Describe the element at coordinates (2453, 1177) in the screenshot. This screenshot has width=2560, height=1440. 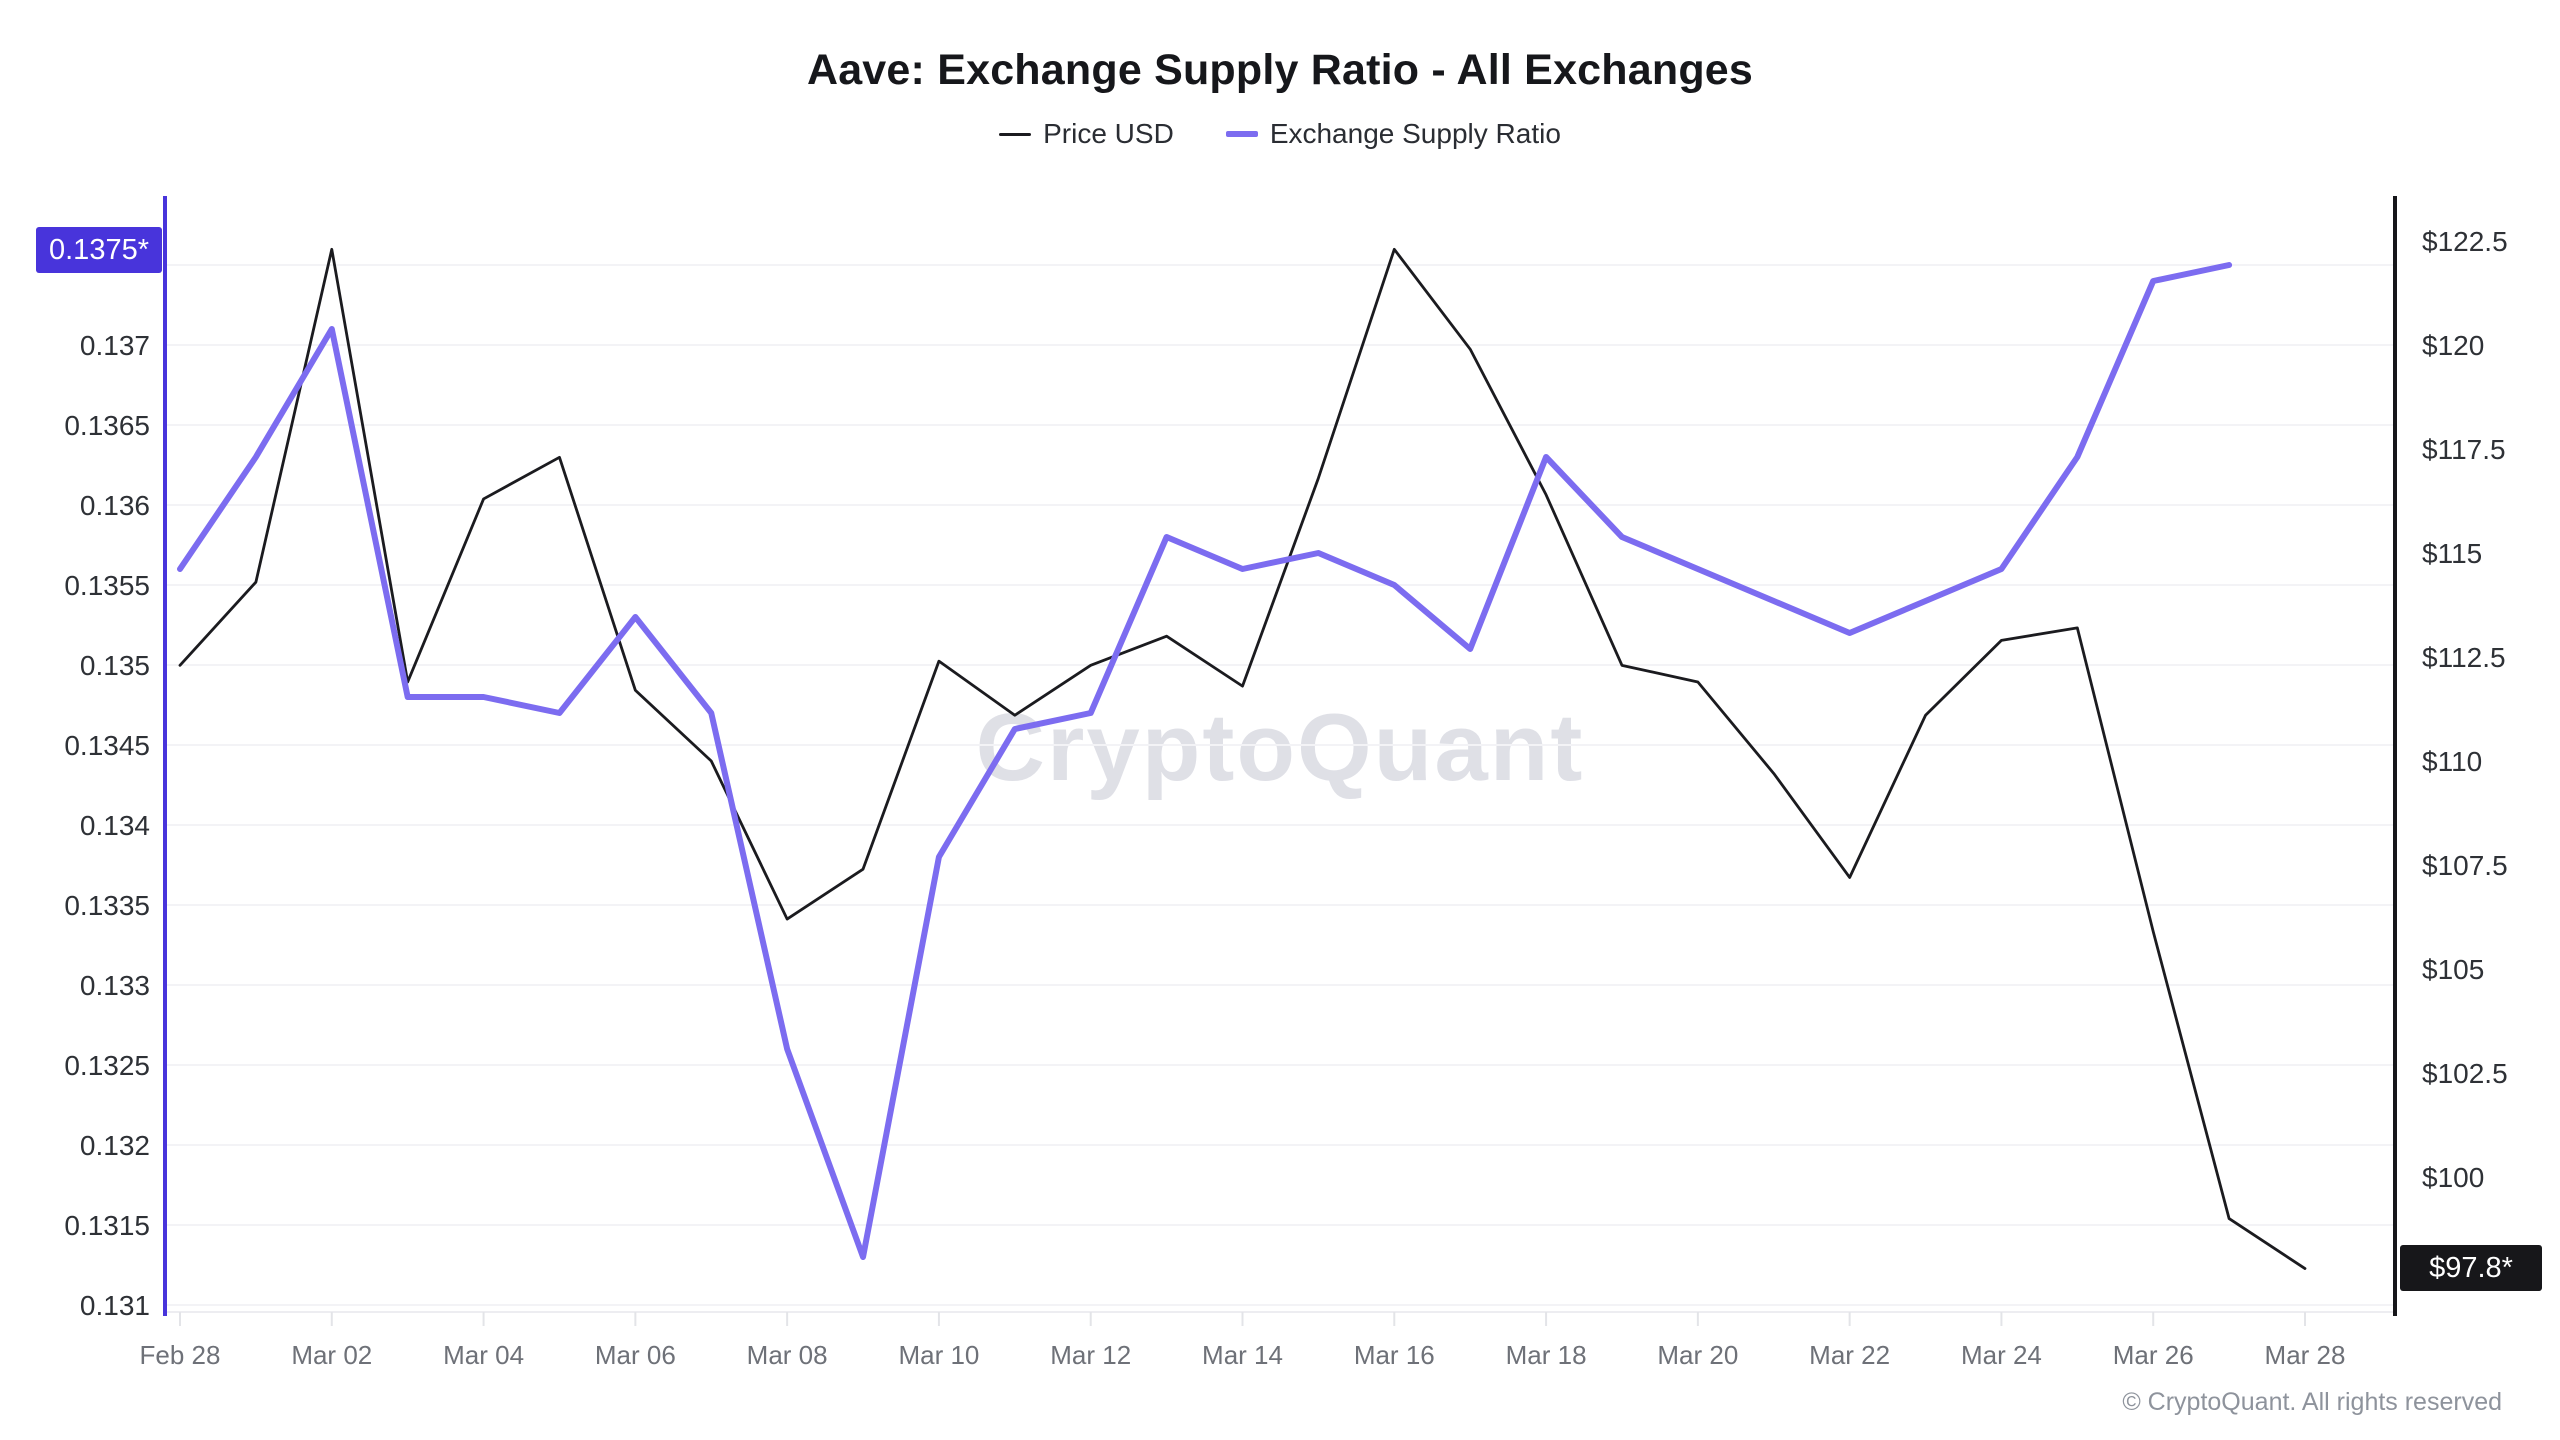
I see `right-axis-tick-label: $100` at that location.